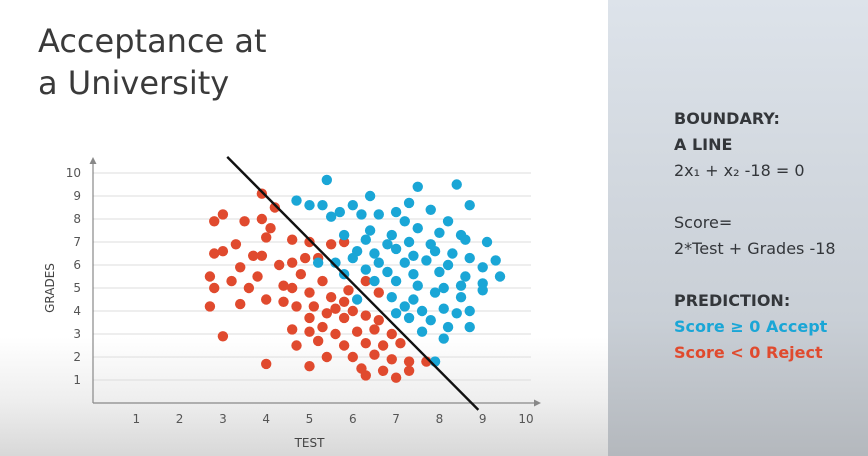 Image resolution: width=868 pixels, height=456 pixels. What do you see at coordinates (50, 288) in the screenshot?
I see `y-axis-label: GRADES` at bounding box center [50, 288].